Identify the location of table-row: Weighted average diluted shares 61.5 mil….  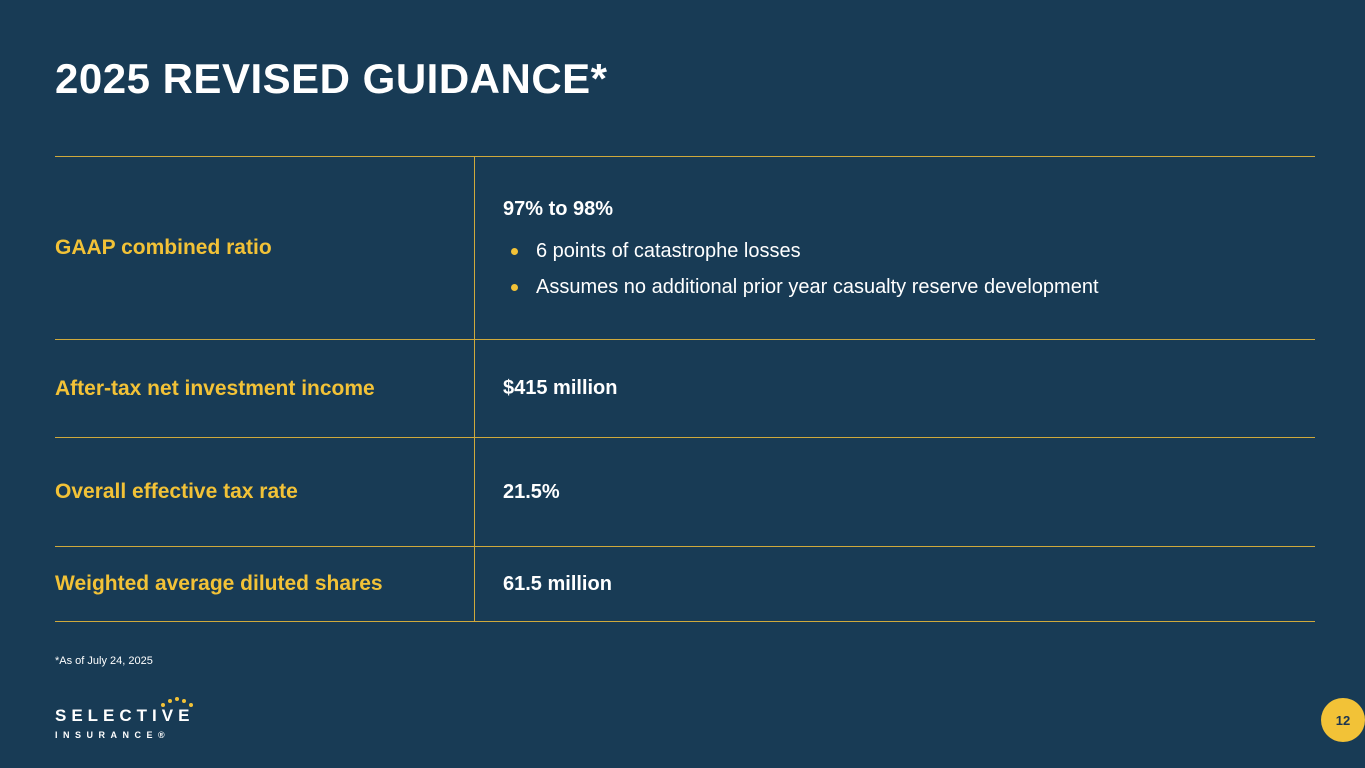
(685, 584).